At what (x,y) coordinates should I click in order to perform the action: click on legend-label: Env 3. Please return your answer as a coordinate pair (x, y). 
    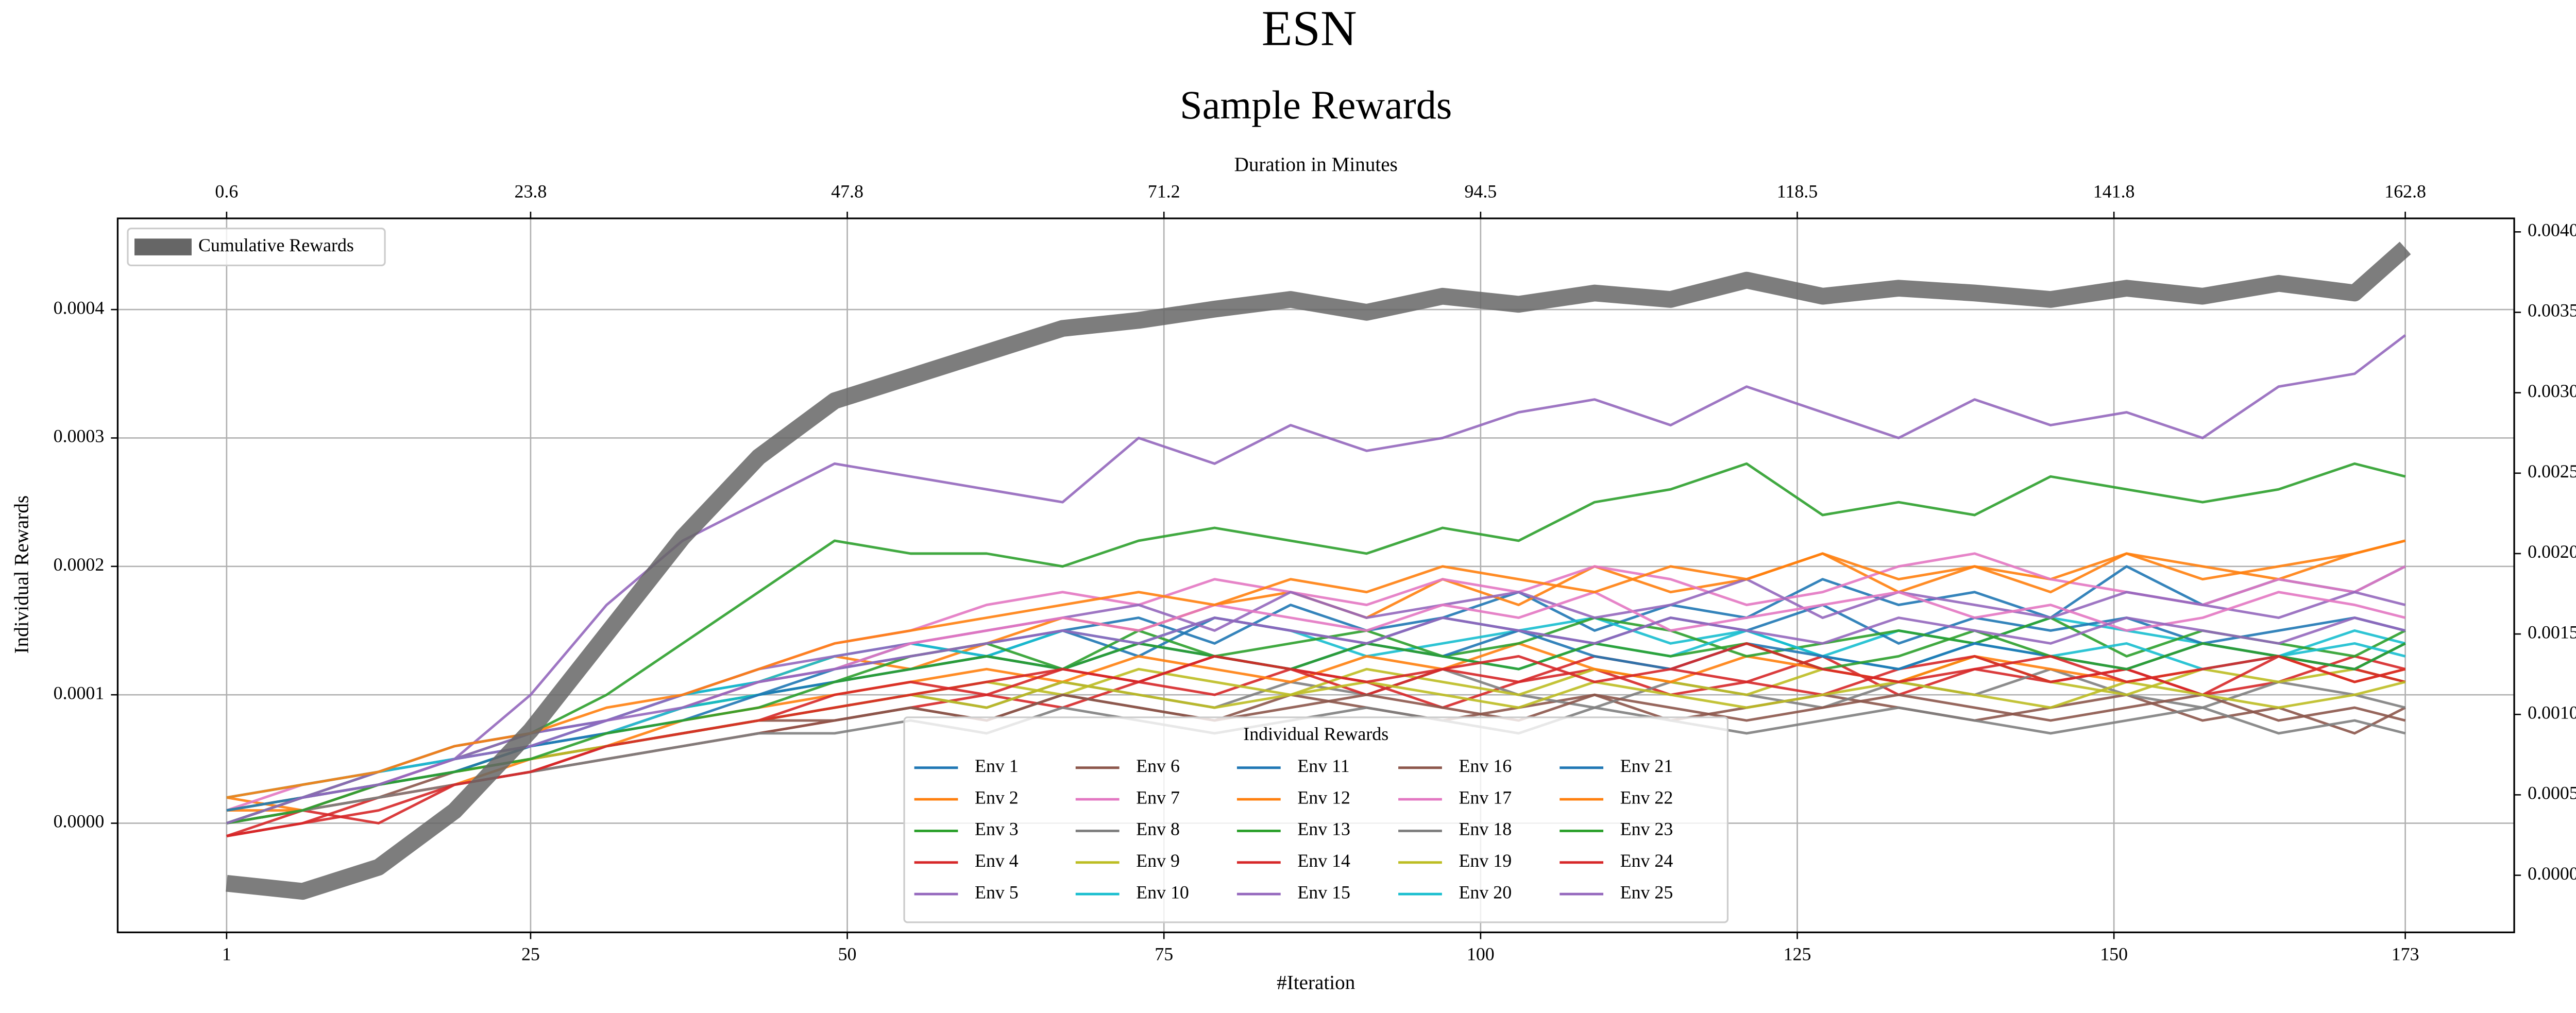
    Looking at the image, I should click on (997, 829).